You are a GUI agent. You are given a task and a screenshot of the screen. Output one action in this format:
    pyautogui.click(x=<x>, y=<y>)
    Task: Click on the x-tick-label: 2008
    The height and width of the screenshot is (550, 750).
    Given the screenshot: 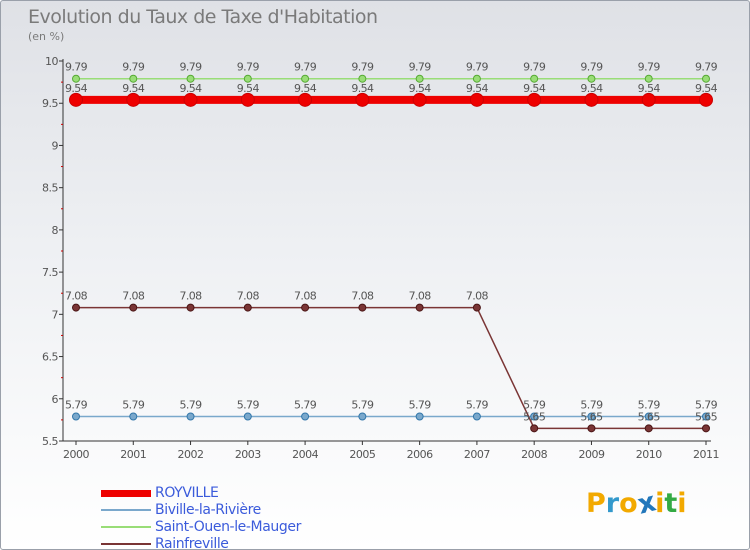 What is the action you would take?
    pyautogui.click(x=534, y=454)
    